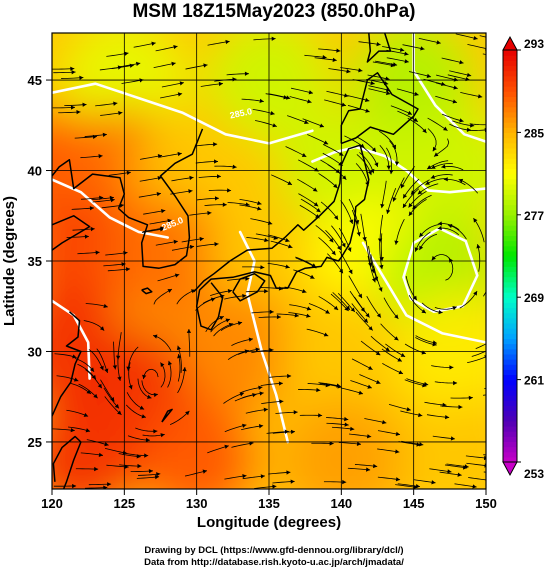 Image resolution: width=548 pixels, height=573 pixels. What do you see at coordinates (269, 503) in the screenshot?
I see `x-tick-label: 135` at bounding box center [269, 503].